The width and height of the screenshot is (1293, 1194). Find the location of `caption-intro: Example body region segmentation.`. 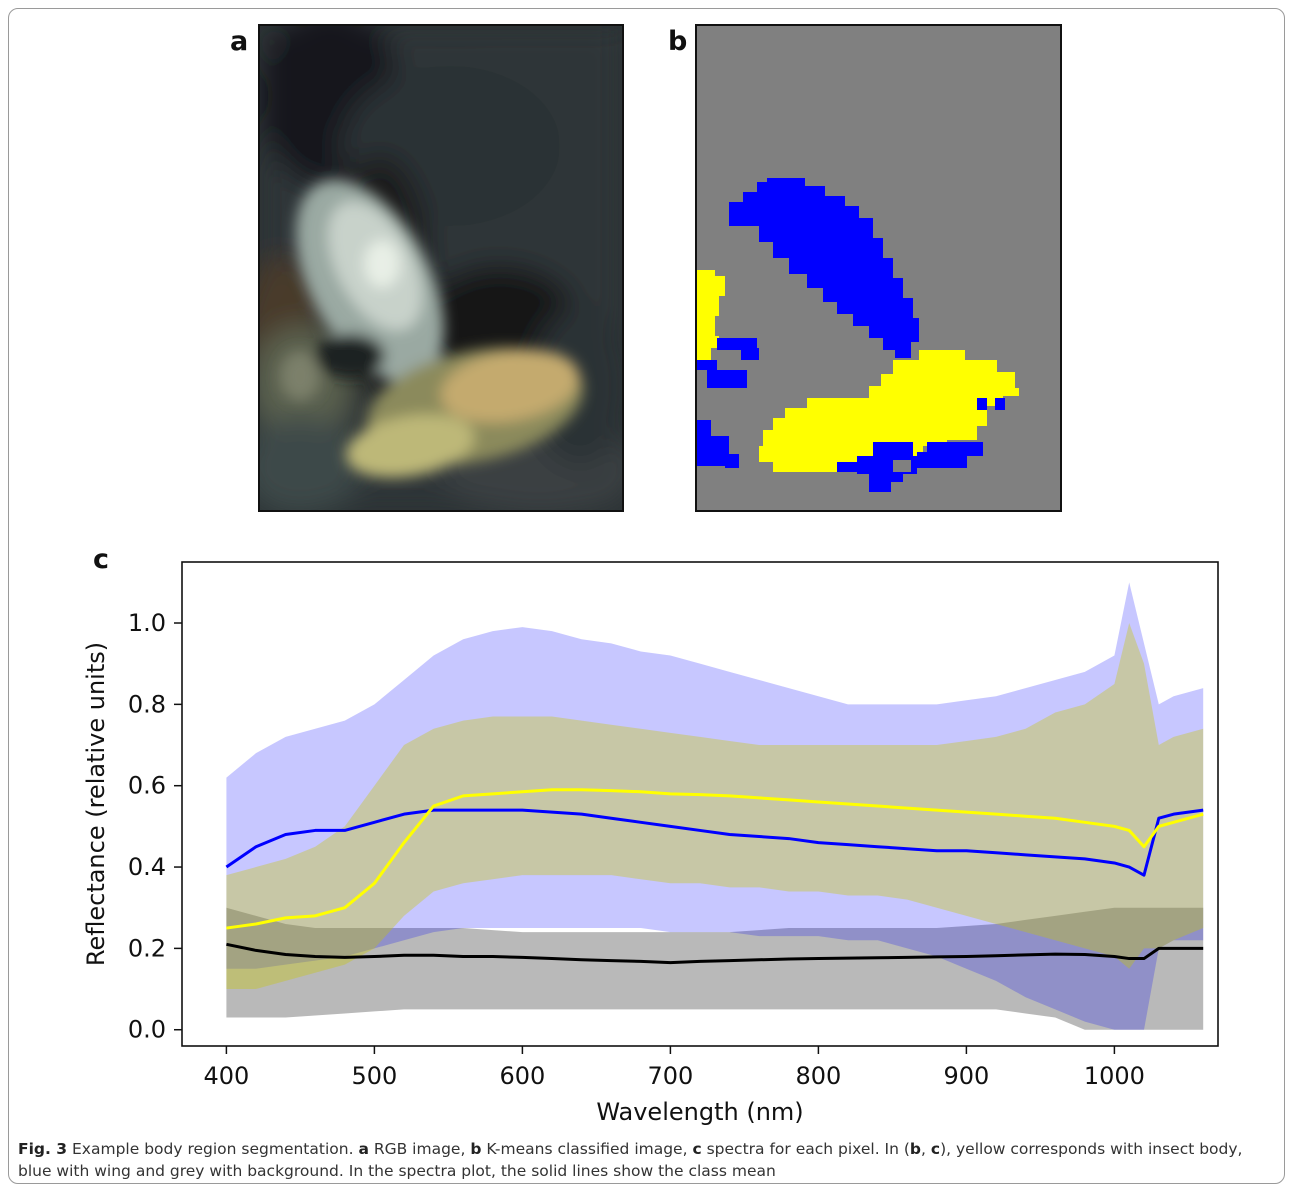

caption-intro: Example body region segmentation. is located at coordinates (213, 1149).